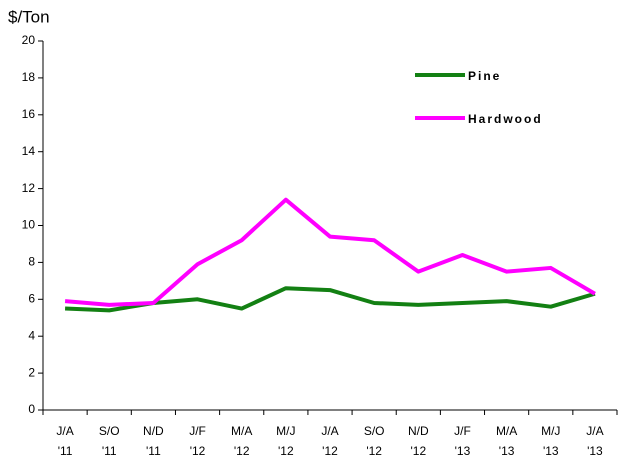 The width and height of the screenshot is (631, 472). I want to click on x-tick-label: N/D '12, so click(418, 441).